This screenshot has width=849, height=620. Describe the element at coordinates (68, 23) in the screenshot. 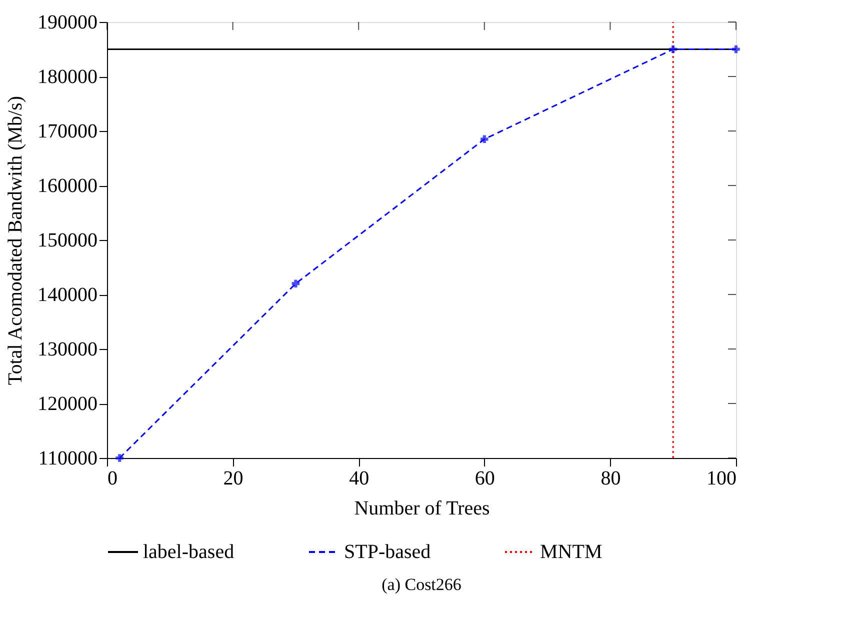

I see `y-tick-label: 190000` at that location.